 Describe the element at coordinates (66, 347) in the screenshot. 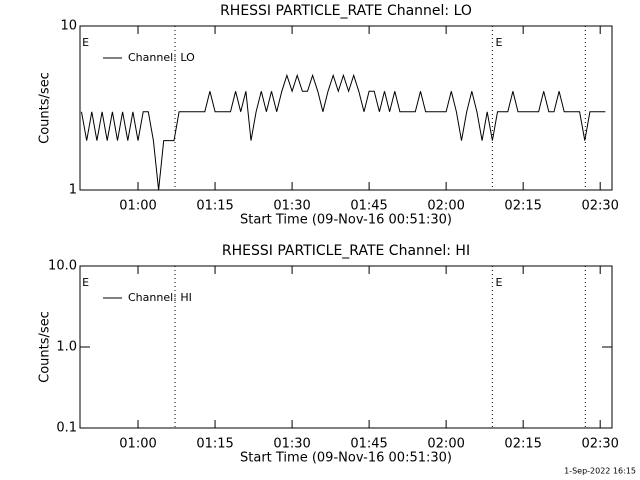

I see `y-tick-label: 1.0` at that location.